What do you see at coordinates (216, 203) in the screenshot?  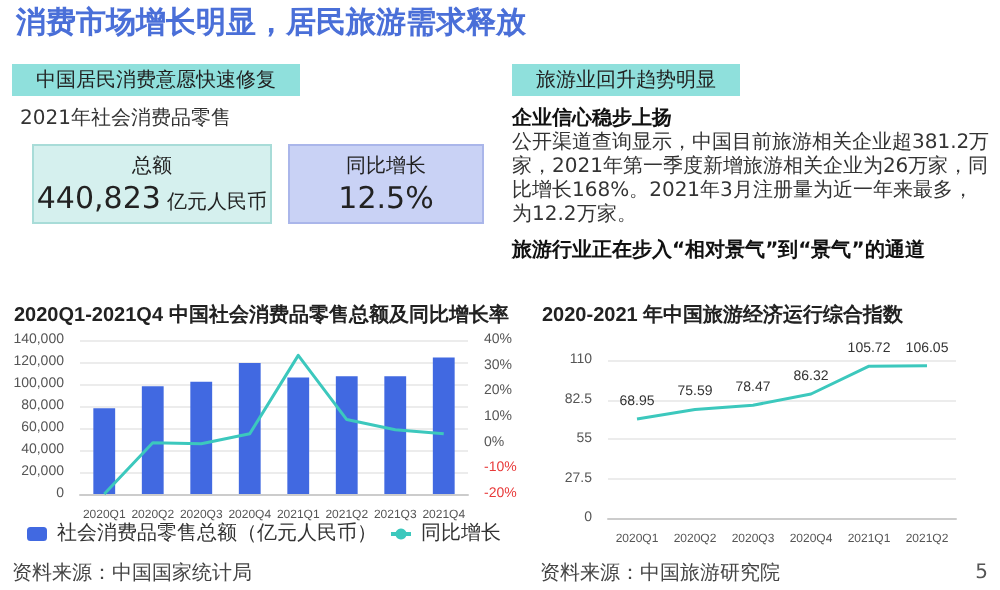 I see `text: 亿元人民币` at bounding box center [216, 203].